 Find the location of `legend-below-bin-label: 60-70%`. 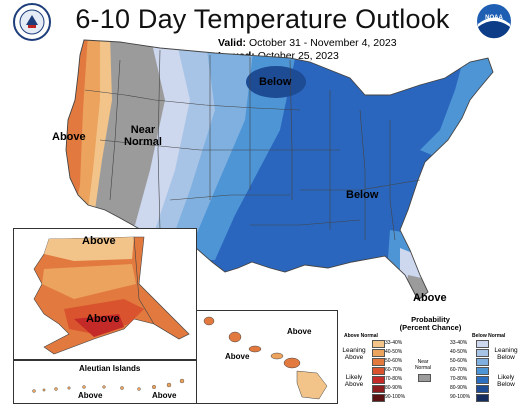

legend-below-bin-label: 60-70% is located at coordinates (459, 370).